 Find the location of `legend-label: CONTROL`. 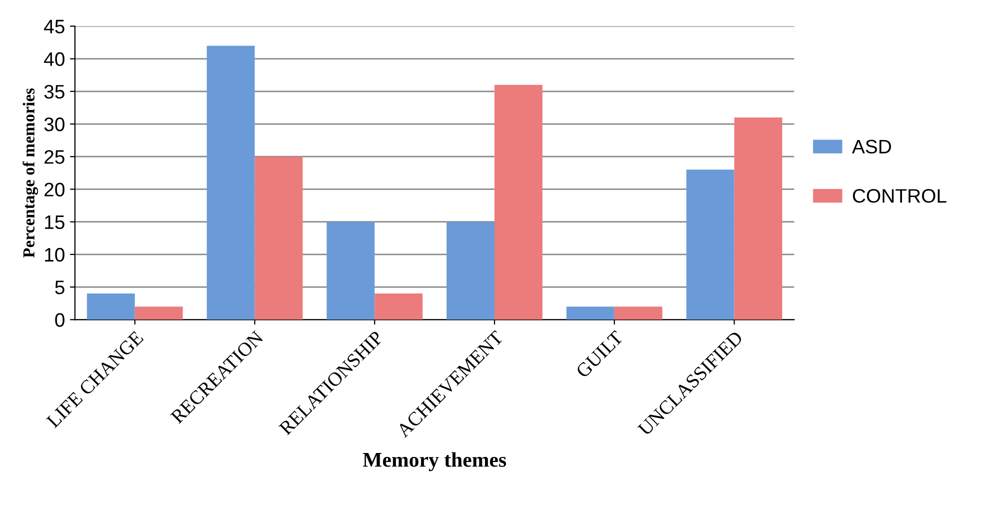

legend-label: CONTROL is located at coordinates (899, 195).